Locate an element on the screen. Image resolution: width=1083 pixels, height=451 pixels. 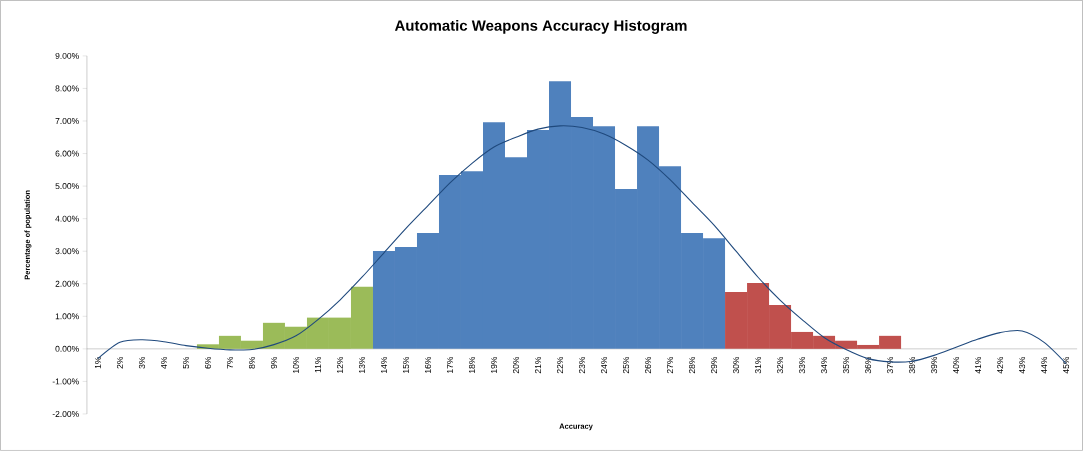
x-tick-label: 13% is located at coordinates (361, 365).